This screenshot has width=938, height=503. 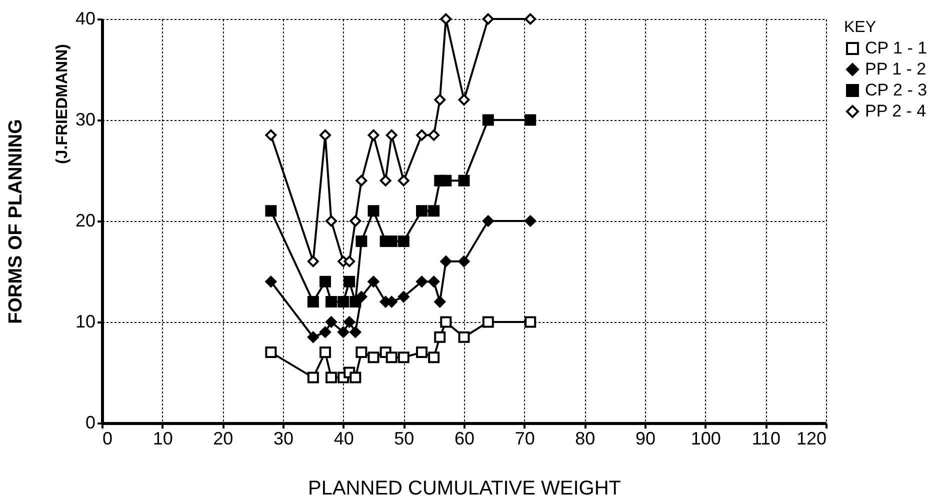 What do you see at coordinates (705, 438) in the screenshot?
I see `x-tick-label: 100` at bounding box center [705, 438].